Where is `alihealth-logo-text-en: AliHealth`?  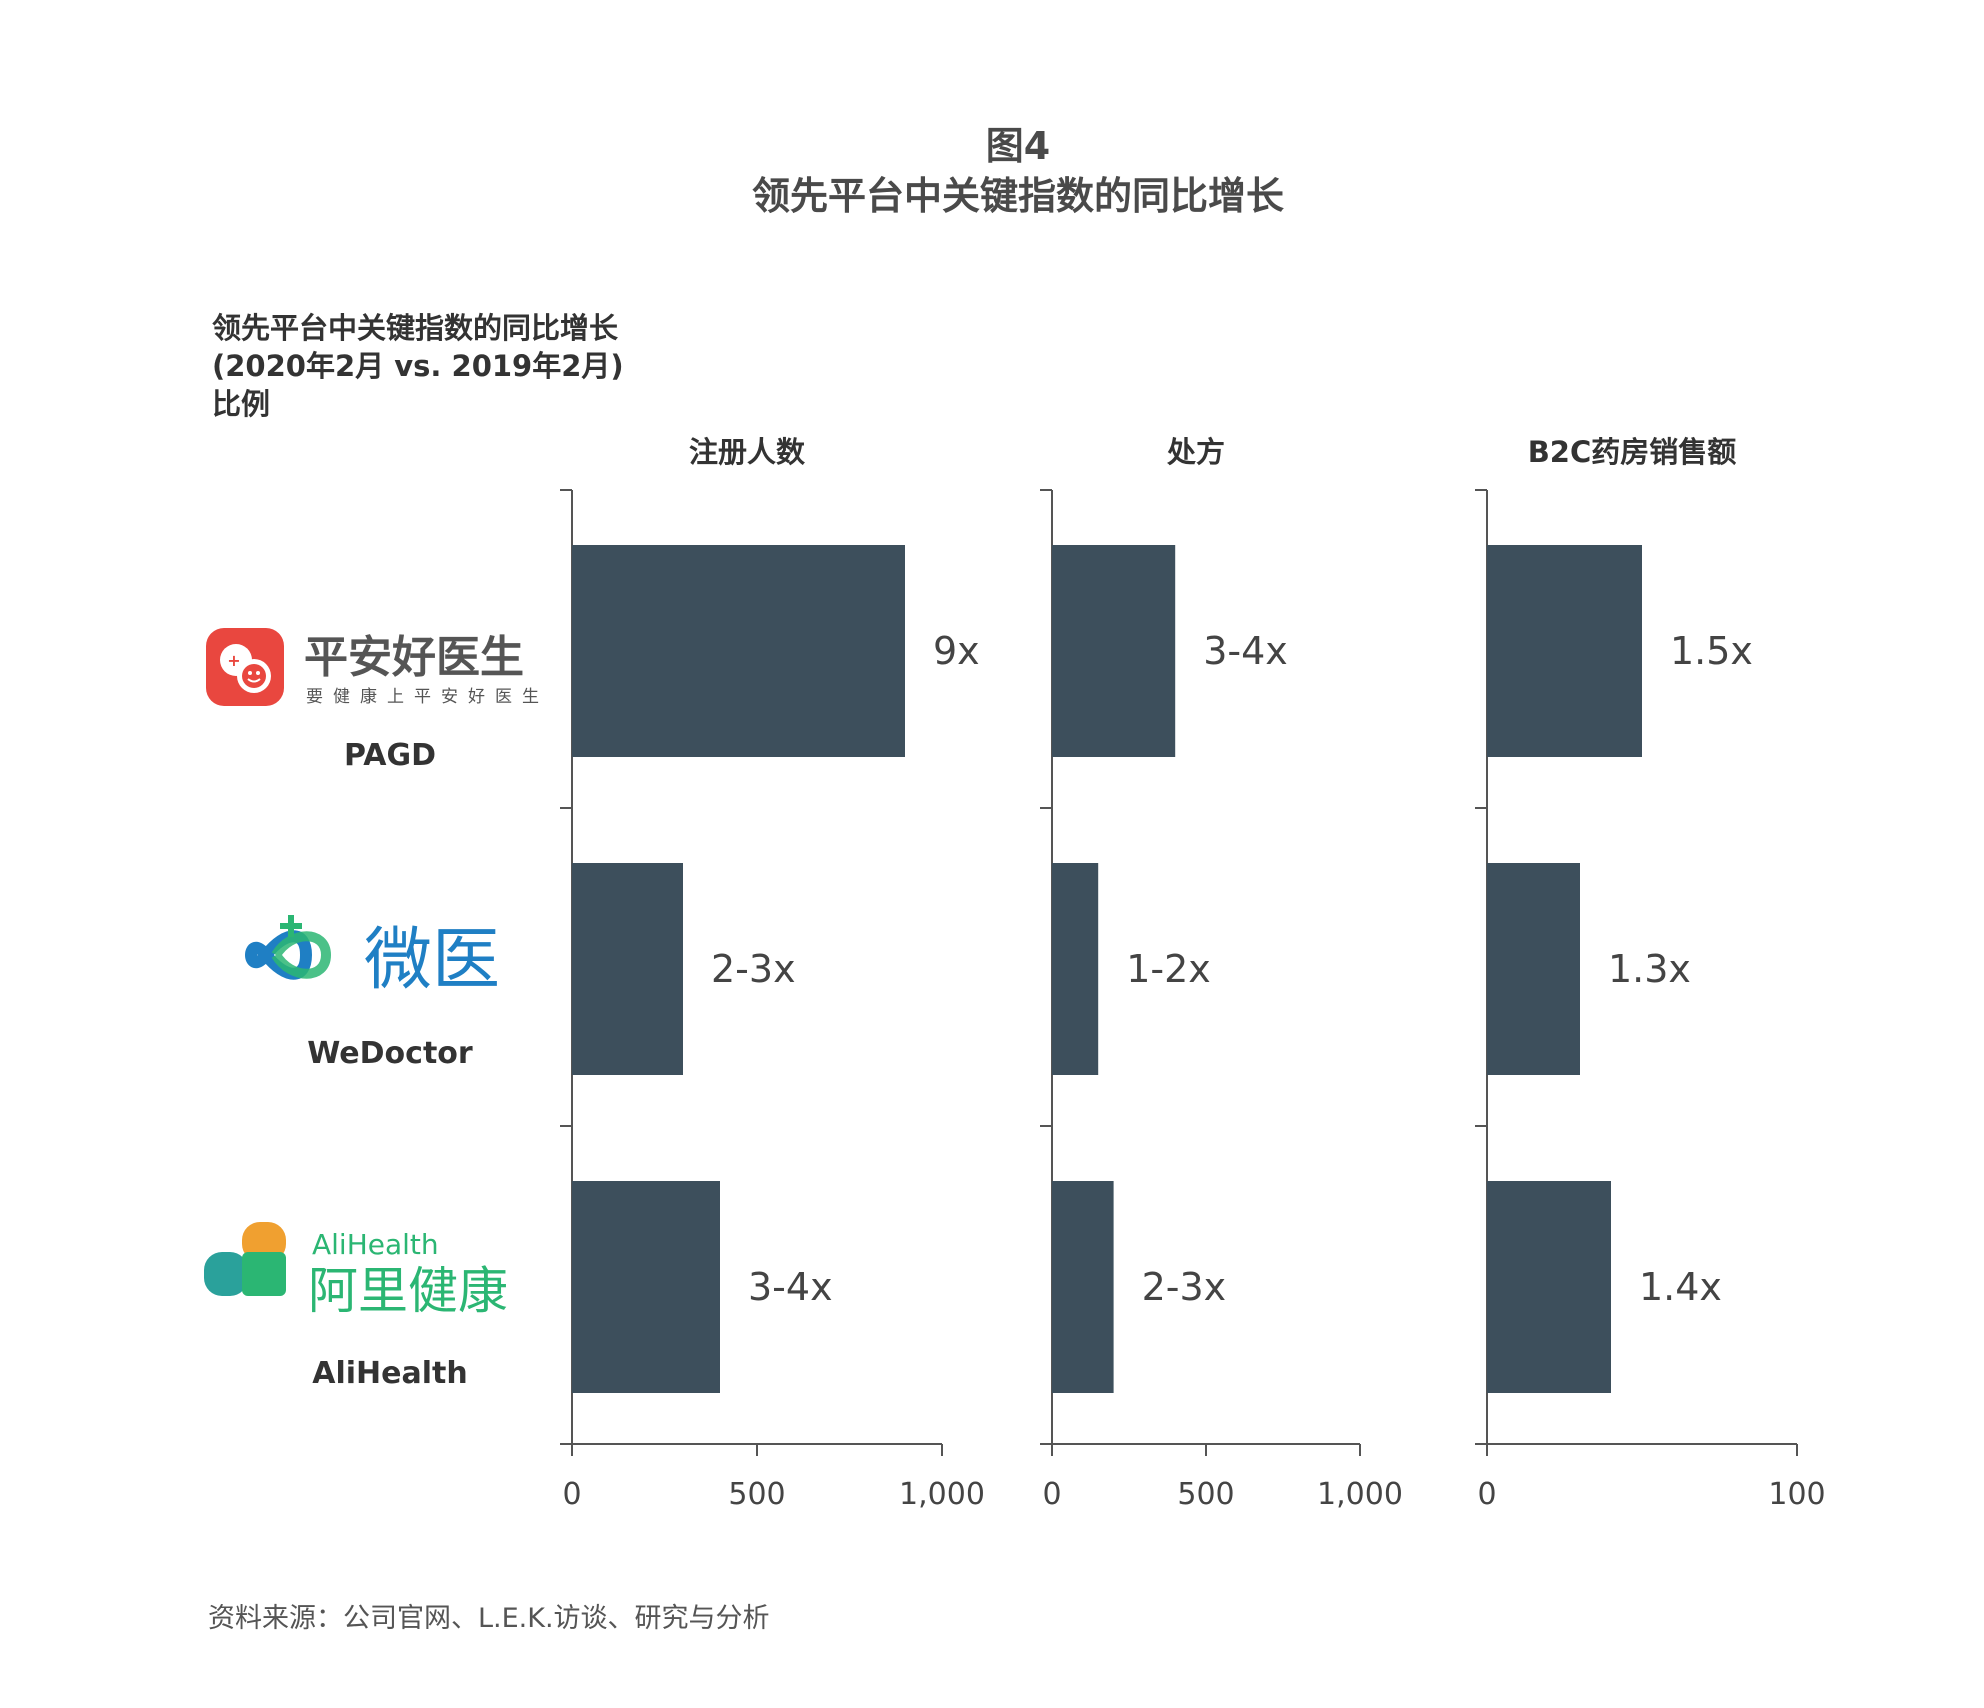
alihealth-logo-text-en: AliHealth is located at coordinates (375, 1244).